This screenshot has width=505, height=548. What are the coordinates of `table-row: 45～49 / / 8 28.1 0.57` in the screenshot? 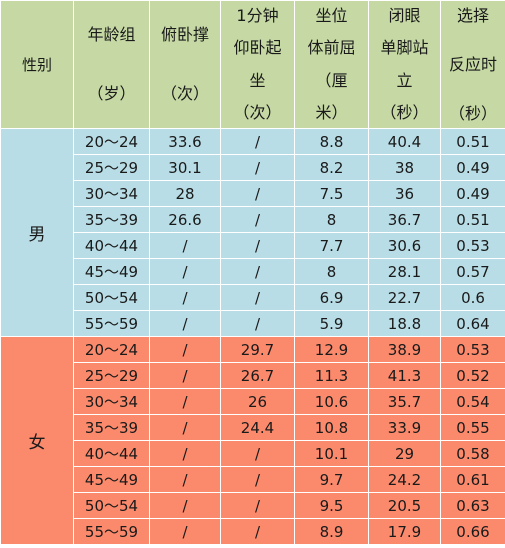 It's located at (253, 271).